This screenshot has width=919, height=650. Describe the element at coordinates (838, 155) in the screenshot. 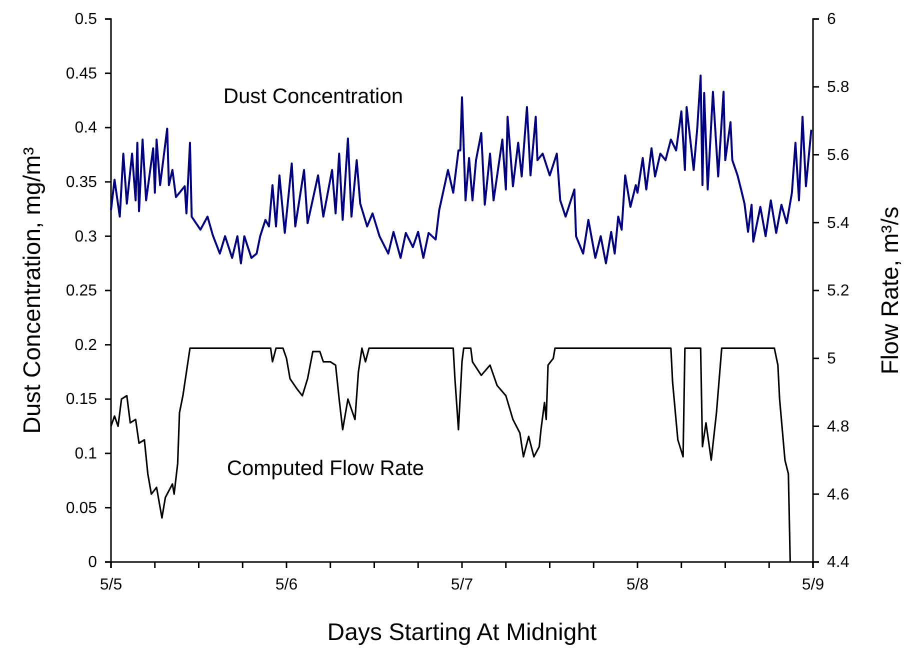

I see `y2-tick-label: 5.6` at that location.